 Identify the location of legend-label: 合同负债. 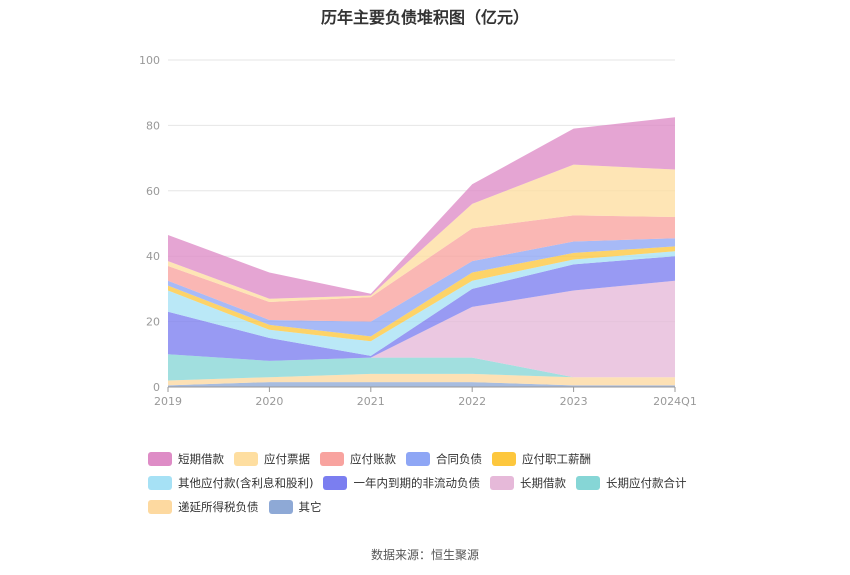
(459, 458).